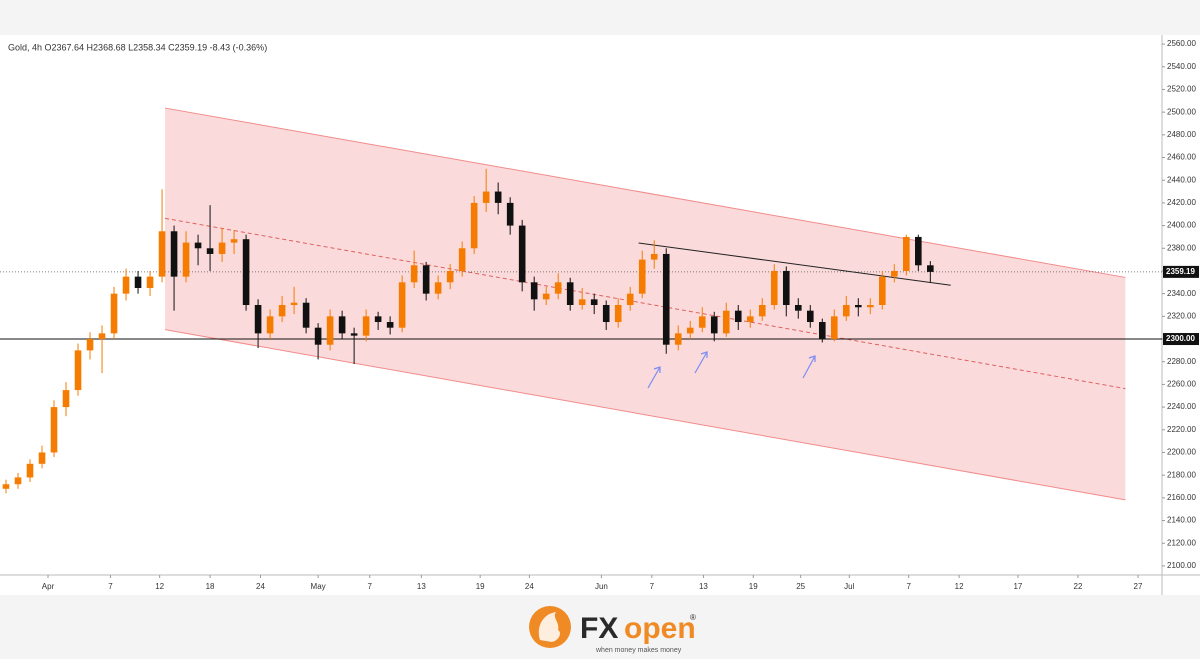 This screenshot has width=1200, height=659. Describe the element at coordinates (1181, 247) in the screenshot. I see `y-tick-label: 2380.00` at that location.